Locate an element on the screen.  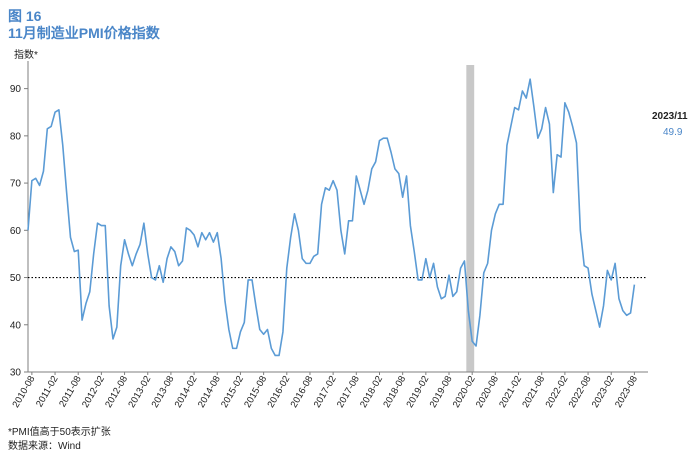
y-tick-label: 70 is located at coordinates (16, 184).